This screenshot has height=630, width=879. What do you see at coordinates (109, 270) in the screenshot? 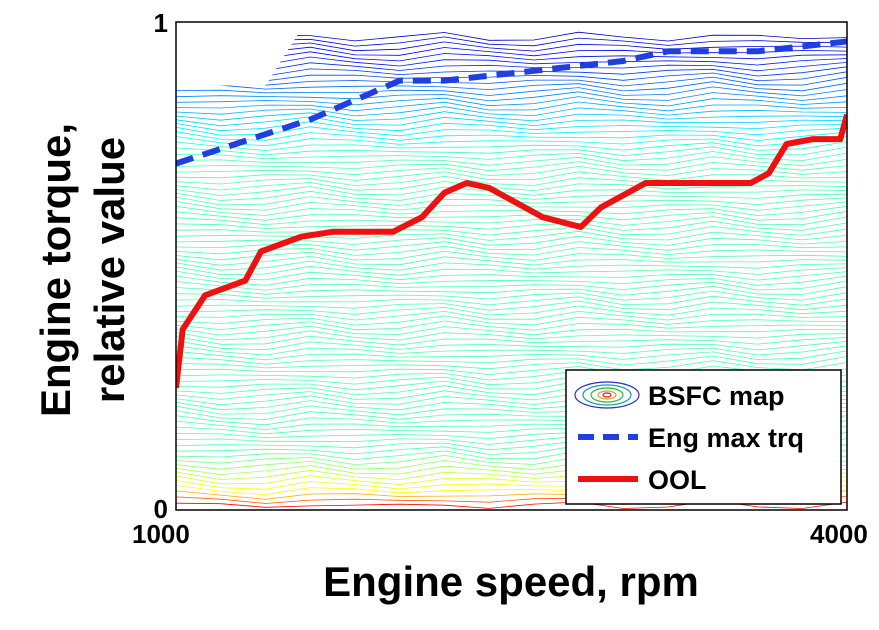
I see `y-axis-title-line-2: relative value` at bounding box center [109, 270].